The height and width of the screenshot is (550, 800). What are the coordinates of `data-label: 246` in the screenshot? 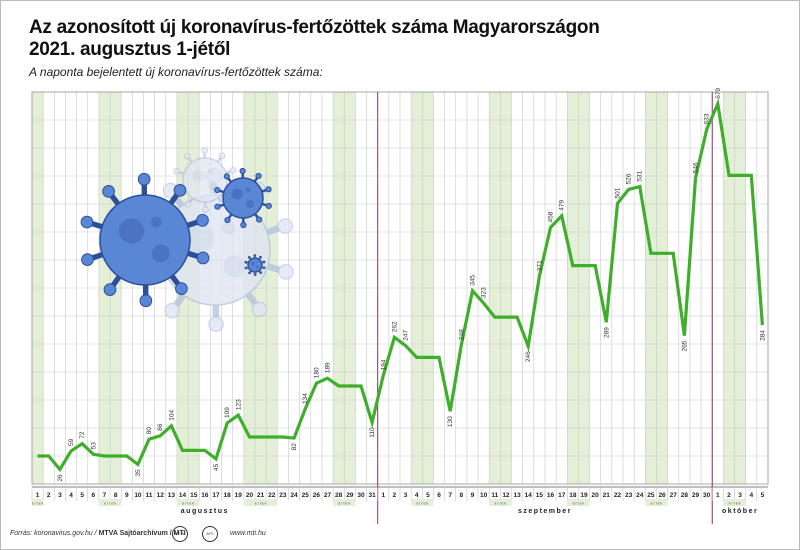 It's located at (528, 356).